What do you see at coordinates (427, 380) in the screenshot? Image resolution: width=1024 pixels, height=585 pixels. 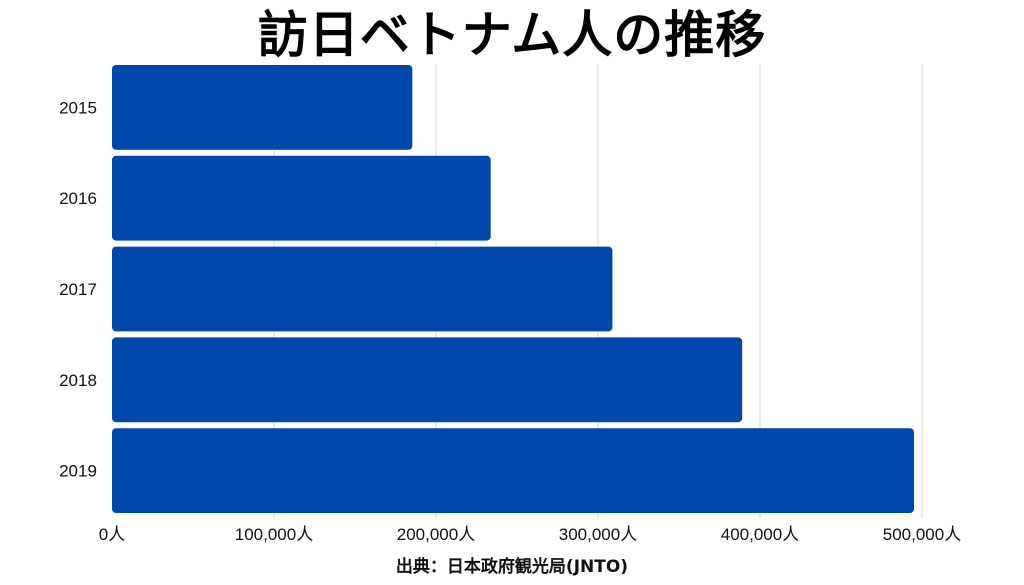 I see `bar-2018` at bounding box center [427, 380].